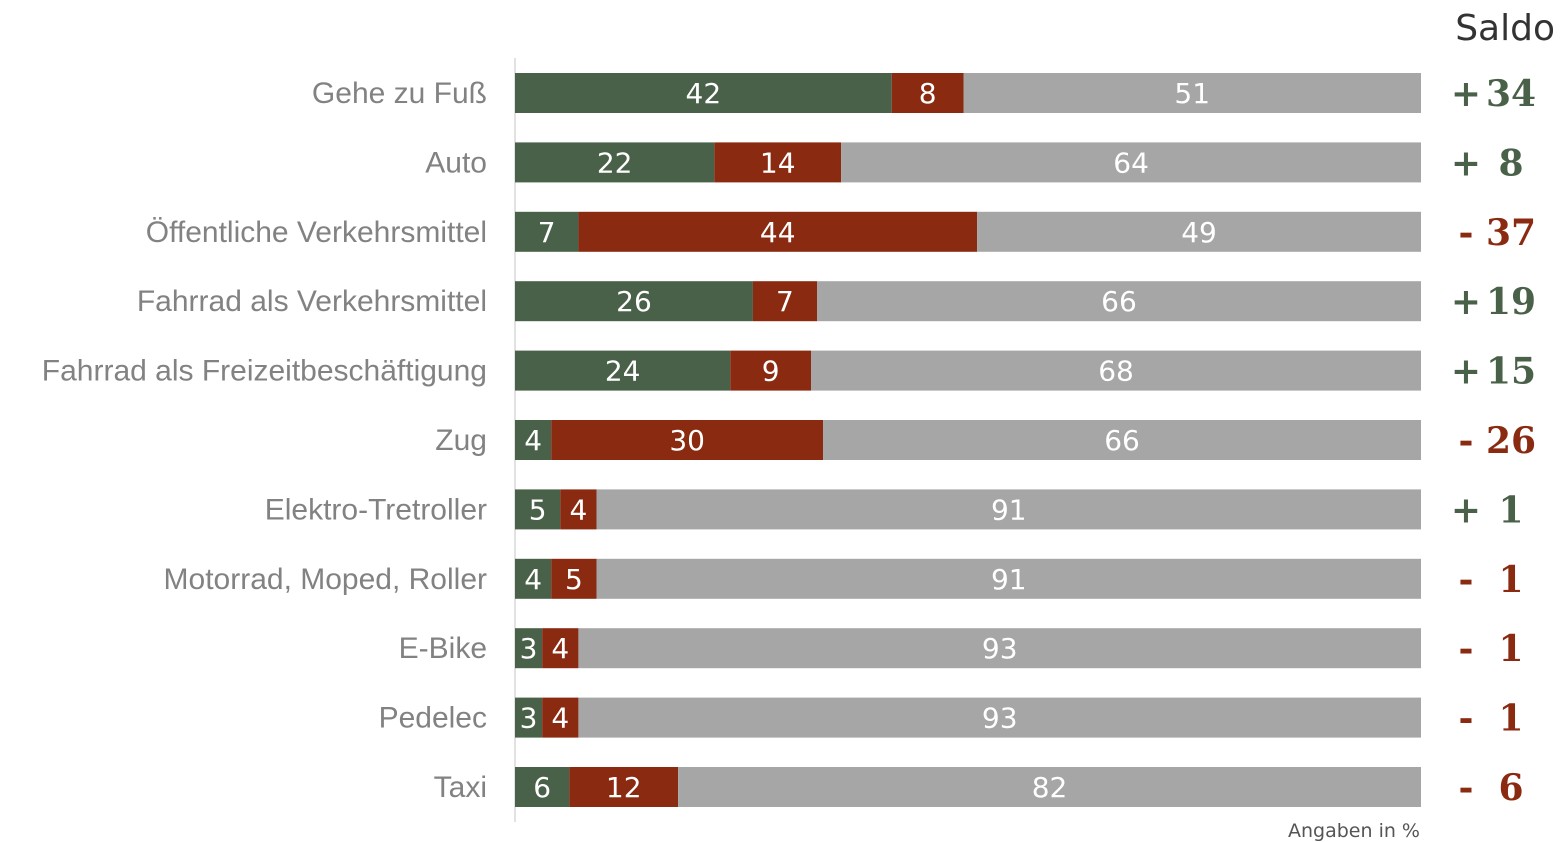 The image size is (1560, 842). What do you see at coordinates (325, 579) in the screenshot?
I see `category-label-7: Motorrad, Moped, Roller` at bounding box center [325, 579].